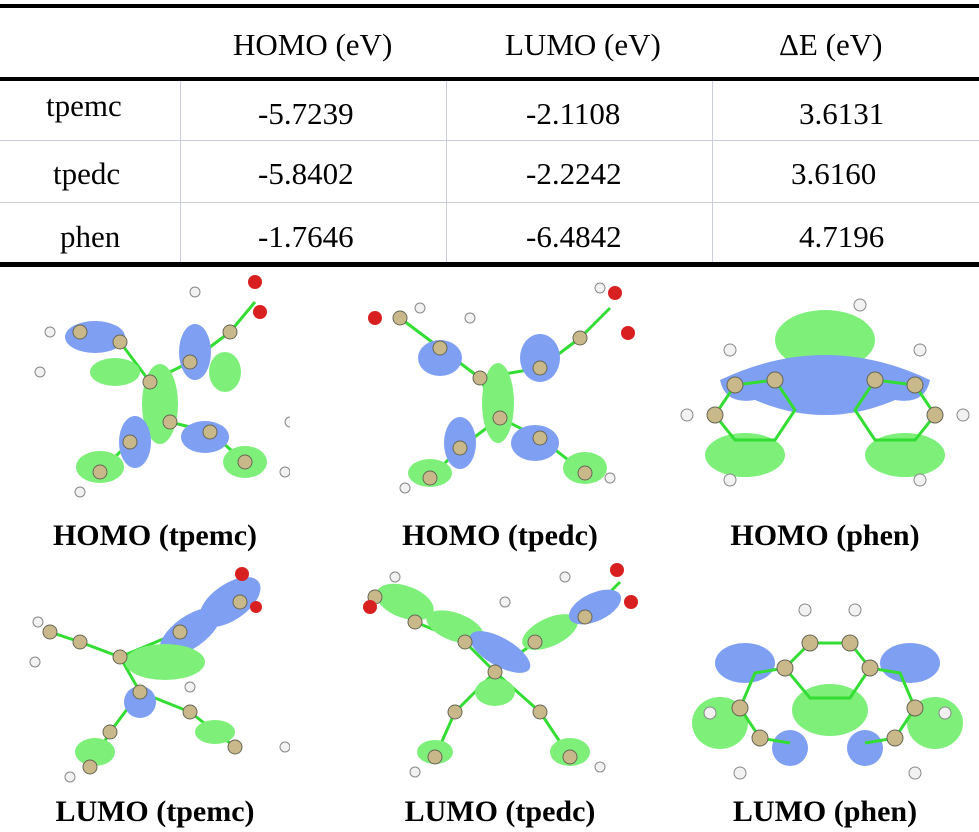 The width and height of the screenshot is (979, 832). I want to click on caption-homo-phen: HOMO (phen), so click(825, 535).